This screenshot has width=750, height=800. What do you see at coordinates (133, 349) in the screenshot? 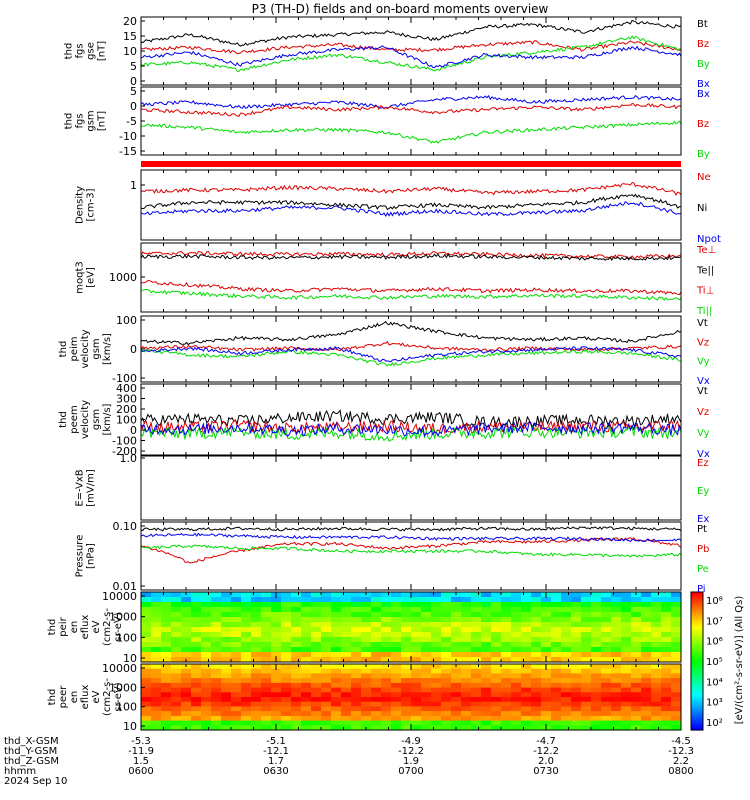
I see `y-tick-label: 0` at bounding box center [133, 349].